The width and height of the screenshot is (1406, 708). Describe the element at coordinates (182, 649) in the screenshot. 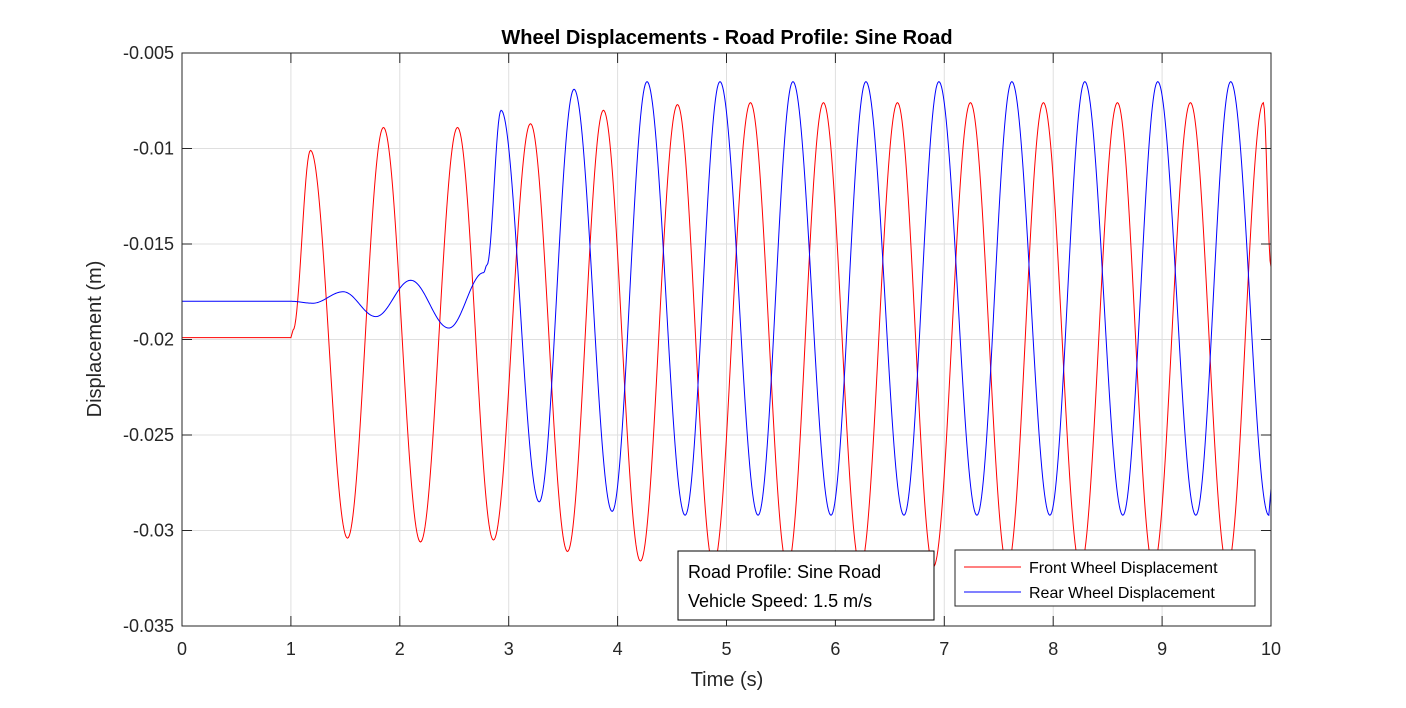

I see `x-tick-label: 0` at that location.